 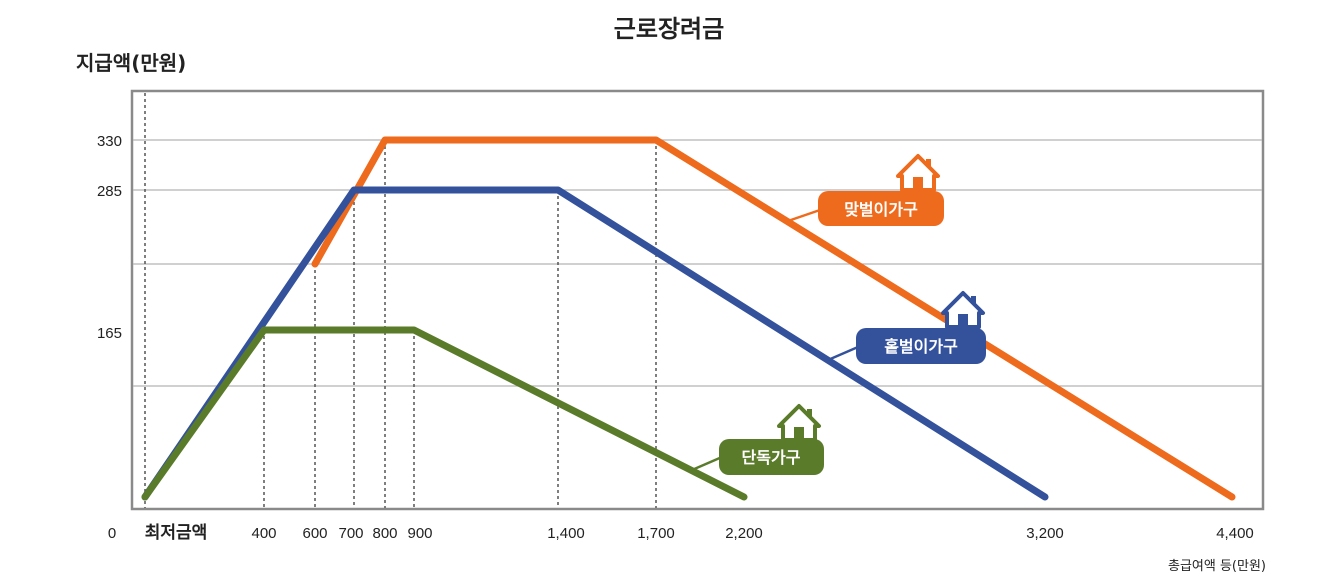 What do you see at coordinates (1235, 533) in the screenshot?
I see `x-tick-4400: 4,400` at bounding box center [1235, 533].